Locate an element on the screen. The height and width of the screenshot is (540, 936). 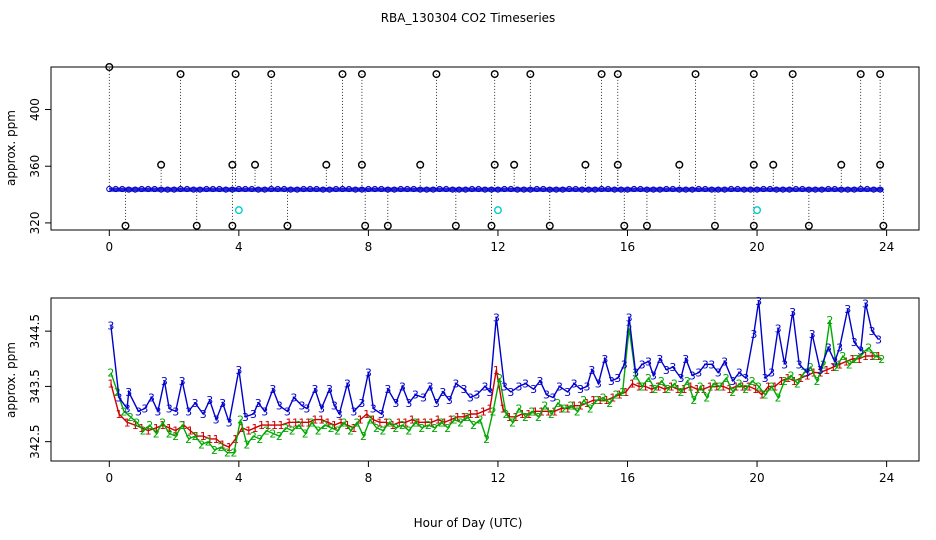
bottom-series-line-red is located at coordinates (494, 402).